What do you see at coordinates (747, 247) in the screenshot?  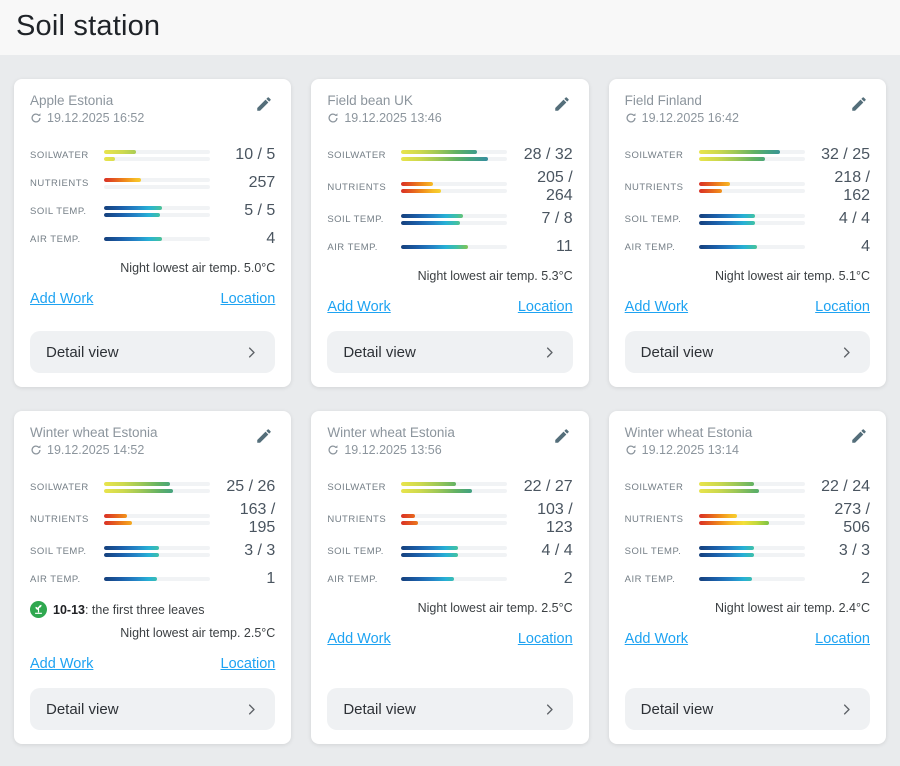 I see `metric-row: AIR TEMP. 4` at bounding box center [747, 247].